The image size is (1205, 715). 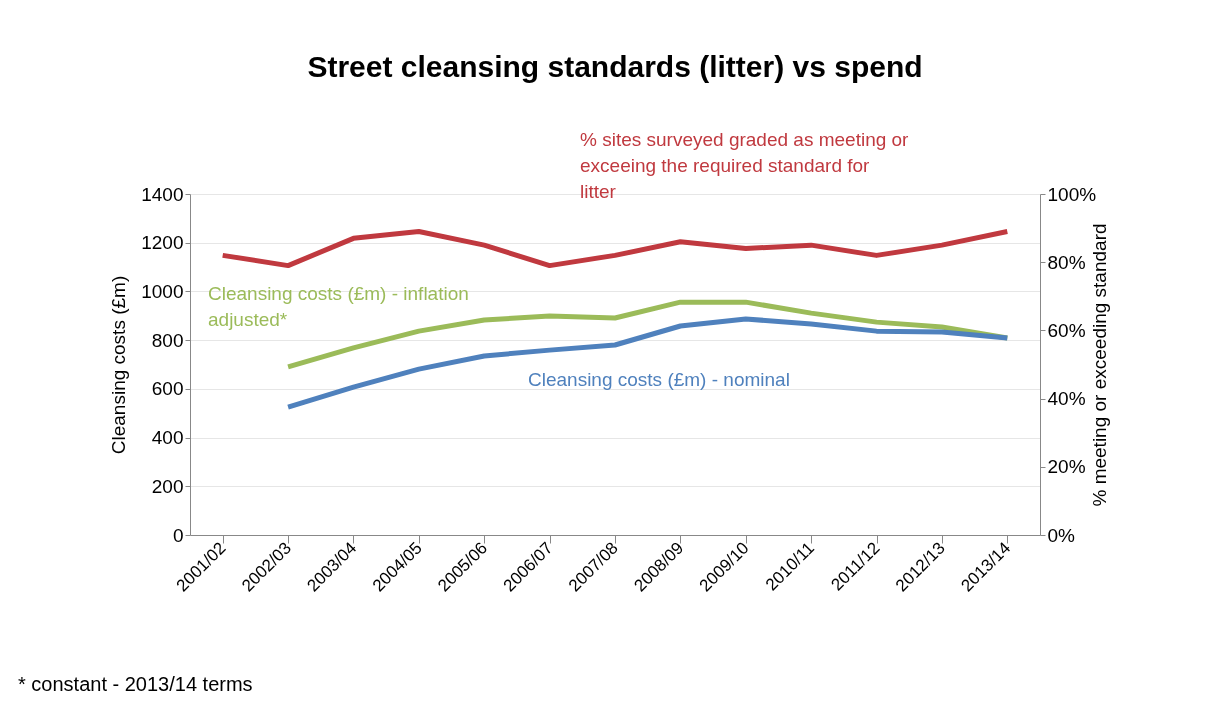 What do you see at coordinates (162, 194) in the screenshot?
I see `y-tick-label: 1400` at bounding box center [162, 194].